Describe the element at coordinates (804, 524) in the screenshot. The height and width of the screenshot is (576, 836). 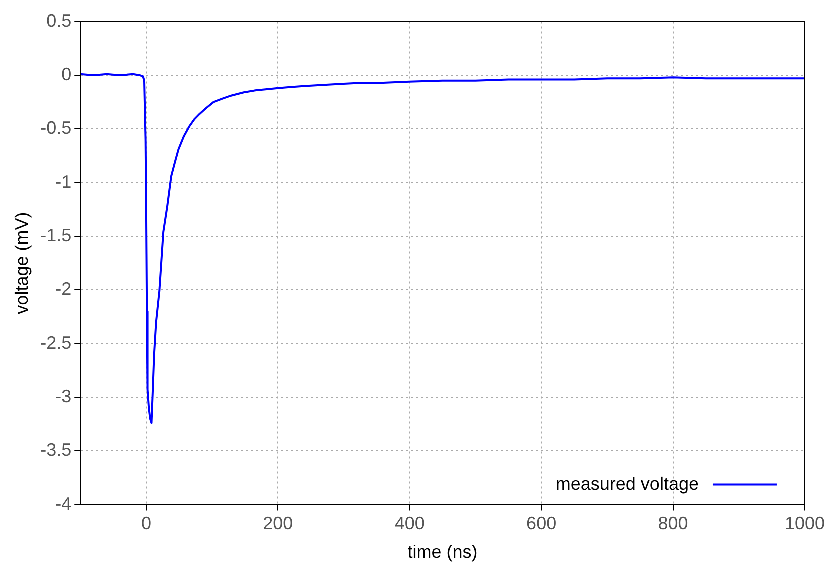
I see `x-tick-label: 1000` at that location.